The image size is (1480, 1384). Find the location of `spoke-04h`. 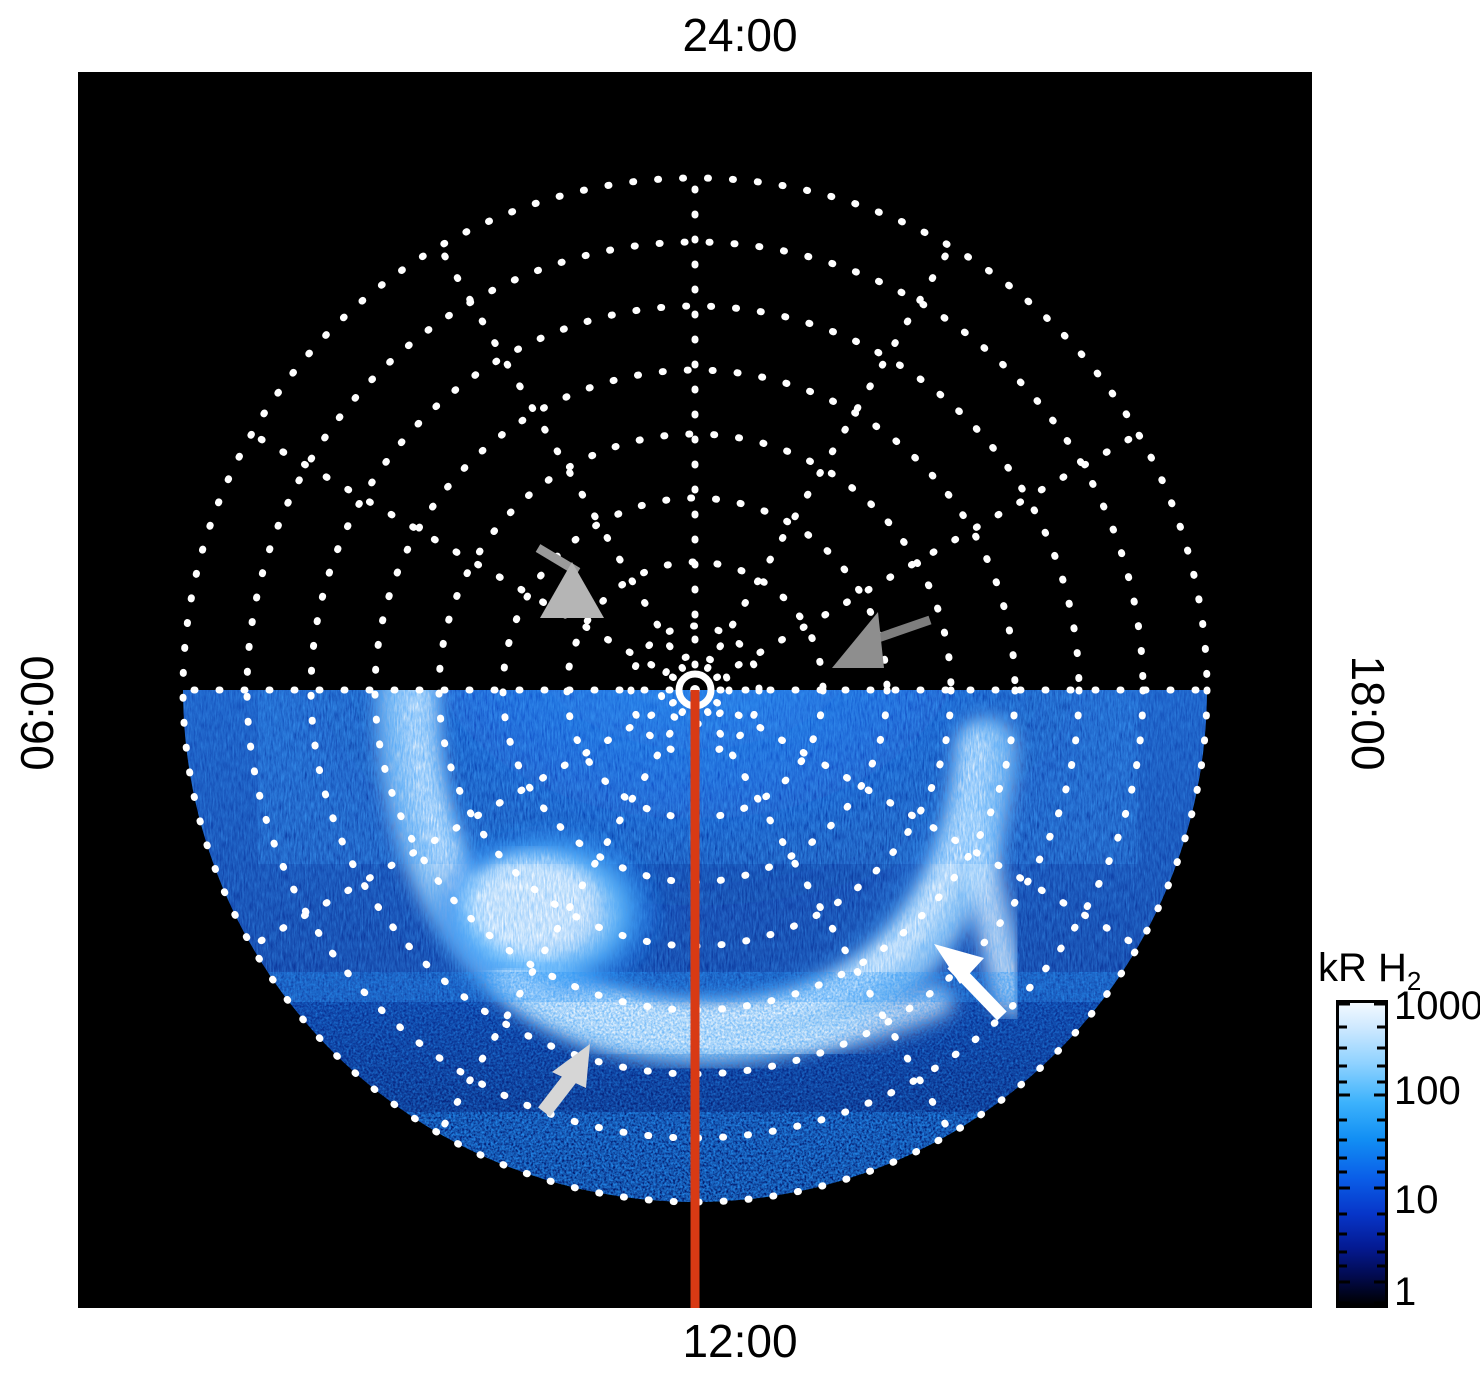

spoke-04h is located at coordinates (473, 562).